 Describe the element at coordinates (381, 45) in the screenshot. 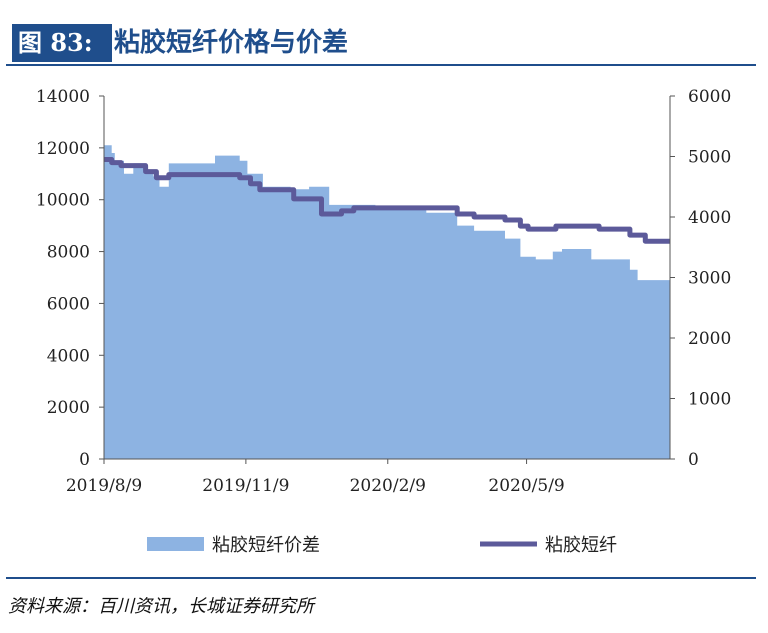

I see `title-bar: 图 83: 粘胶短纤价格与价差` at that location.